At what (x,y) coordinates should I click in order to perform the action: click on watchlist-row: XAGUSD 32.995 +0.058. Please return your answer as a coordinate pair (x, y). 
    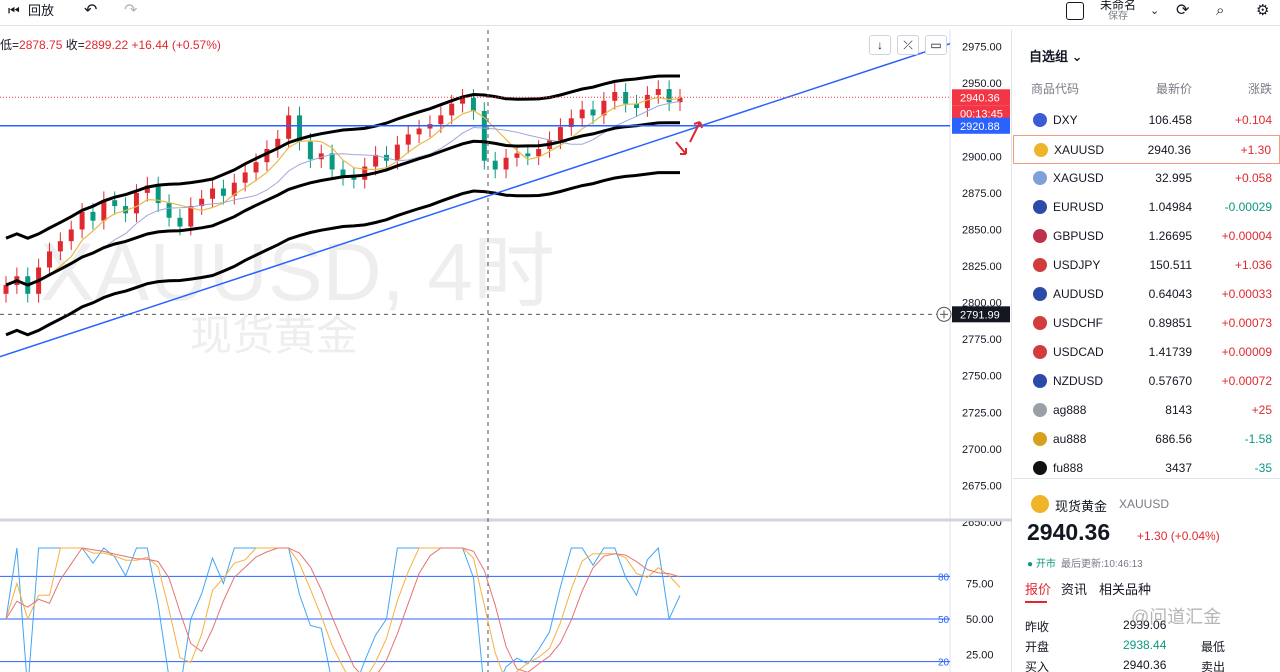
    Looking at the image, I should click on (1146, 178).